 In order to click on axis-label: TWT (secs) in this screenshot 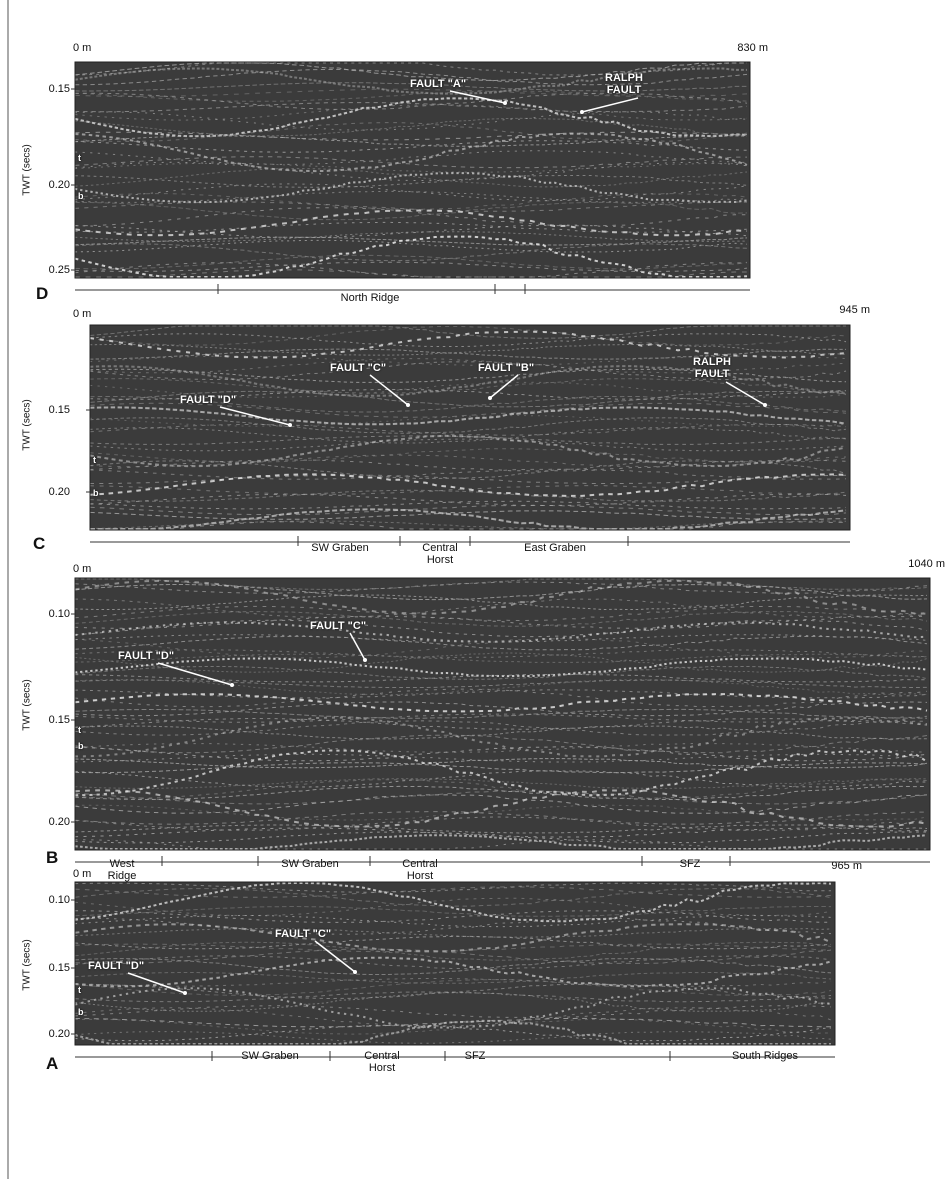, I will do `click(27, 425)`.